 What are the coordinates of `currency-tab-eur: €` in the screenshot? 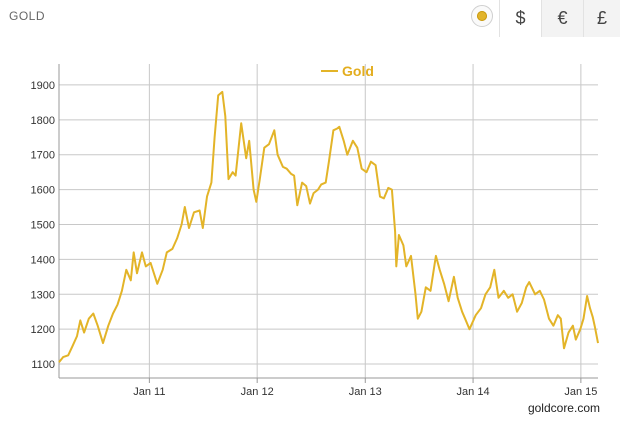 It's located at (562, 18).